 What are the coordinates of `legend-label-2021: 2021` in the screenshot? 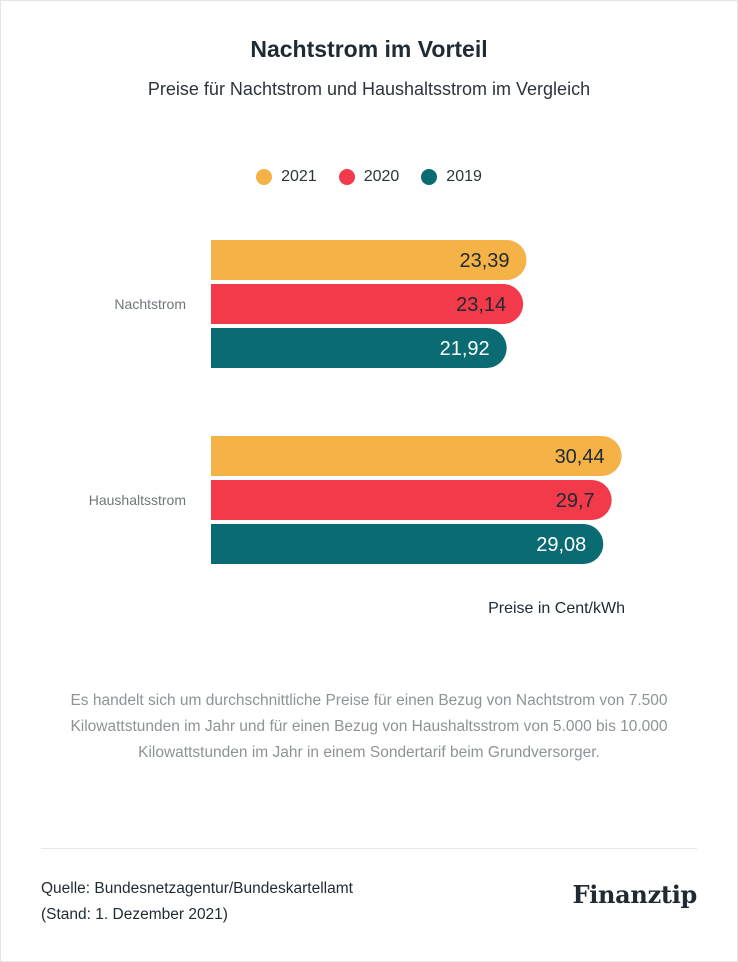 It's located at (299, 176).